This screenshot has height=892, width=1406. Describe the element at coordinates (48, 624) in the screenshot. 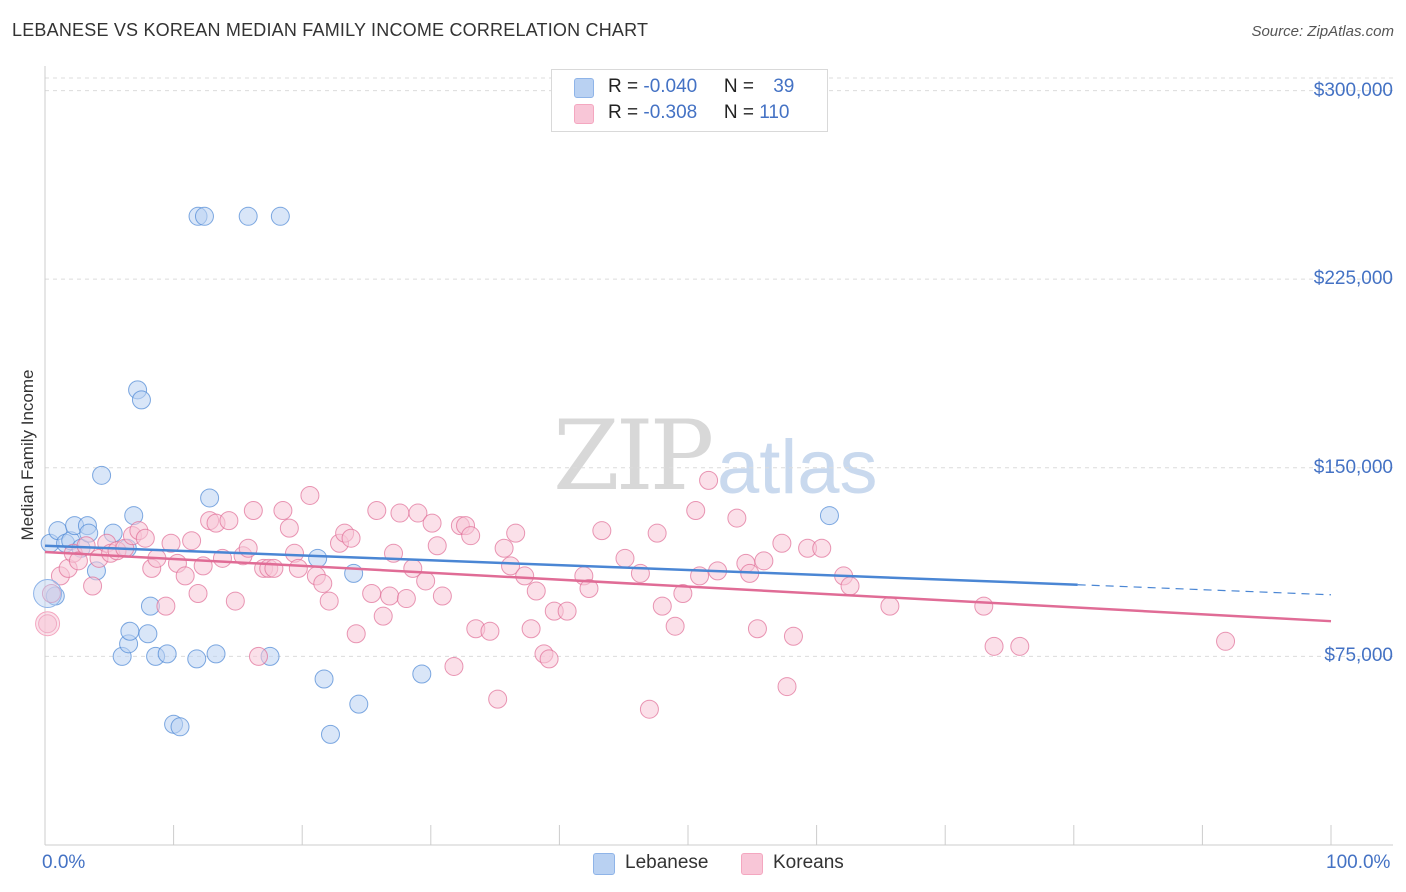

I see `point-koreans-large` at that location.